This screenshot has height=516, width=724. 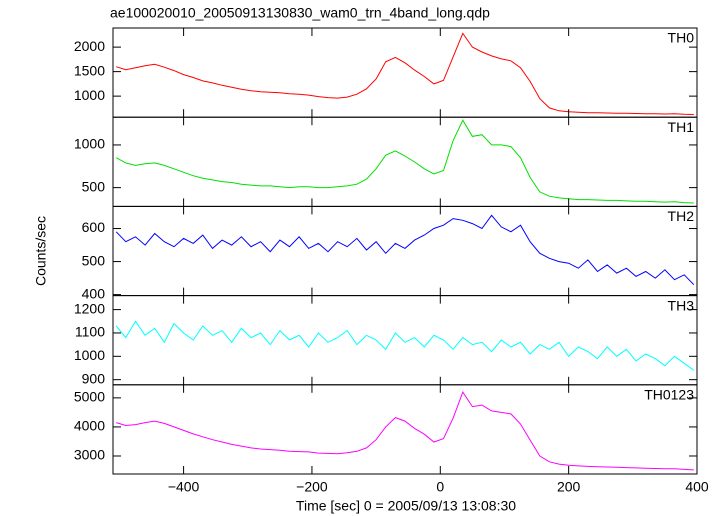 What do you see at coordinates (89, 308) in the screenshot?
I see `y-tick-label: 1200` at bounding box center [89, 308].